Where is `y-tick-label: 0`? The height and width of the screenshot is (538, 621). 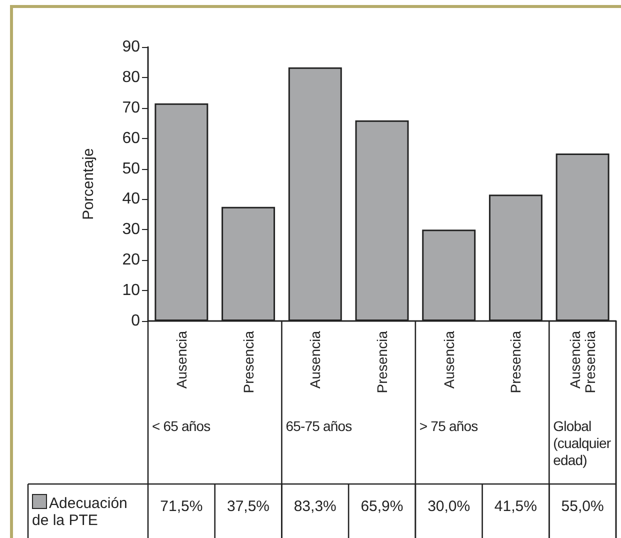
y-tick-label: 0 is located at coordinates (135, 321).